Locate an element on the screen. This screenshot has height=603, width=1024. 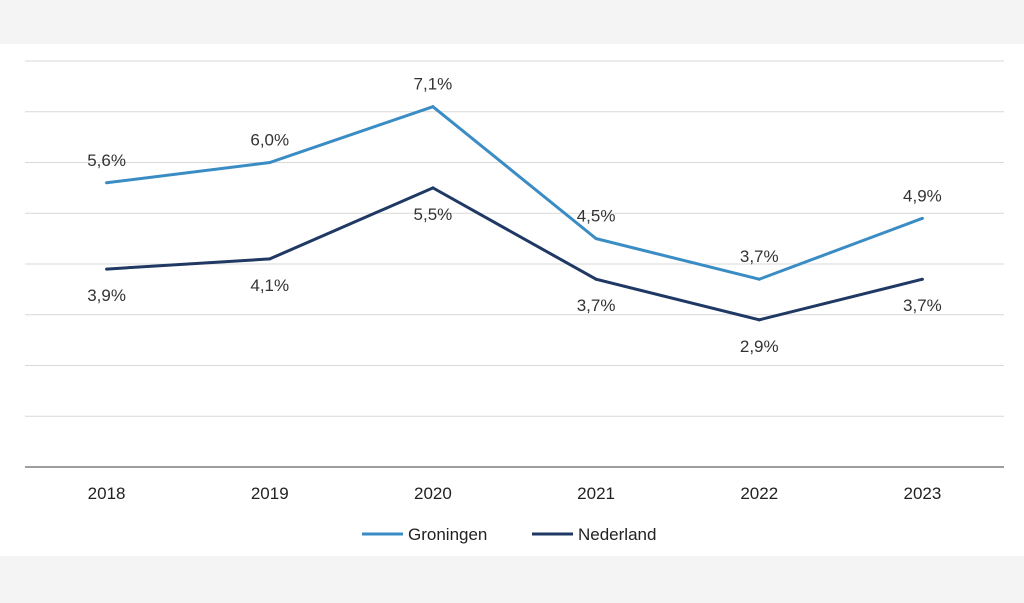
data-point-nederland-2022 is located at coordinates (759, 320).